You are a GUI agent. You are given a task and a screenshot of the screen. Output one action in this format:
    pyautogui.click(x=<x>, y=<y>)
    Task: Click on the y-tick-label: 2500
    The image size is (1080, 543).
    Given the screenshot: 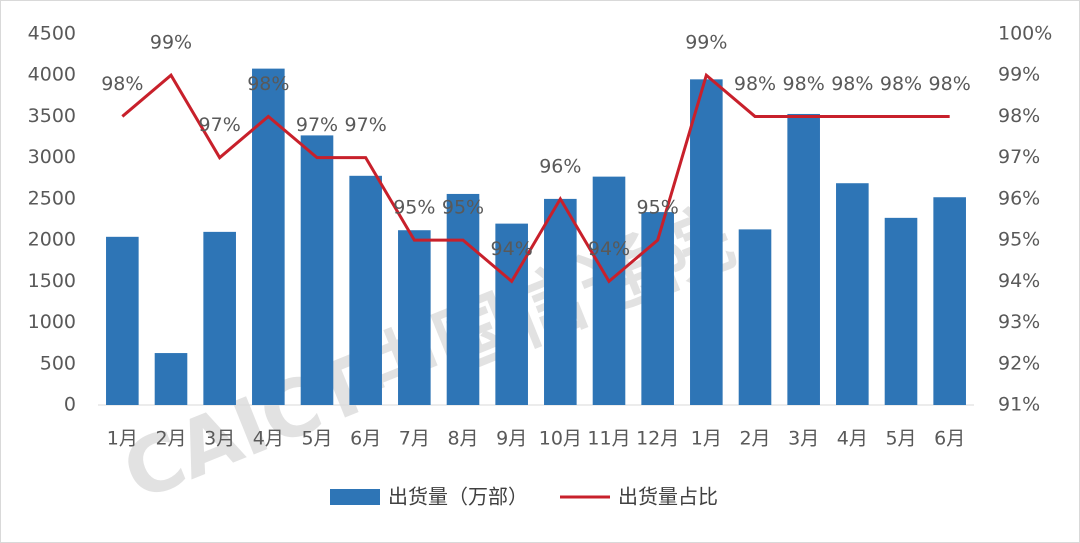 What is the action you would take?
    pyautogui.click(x=52, y=198)
    